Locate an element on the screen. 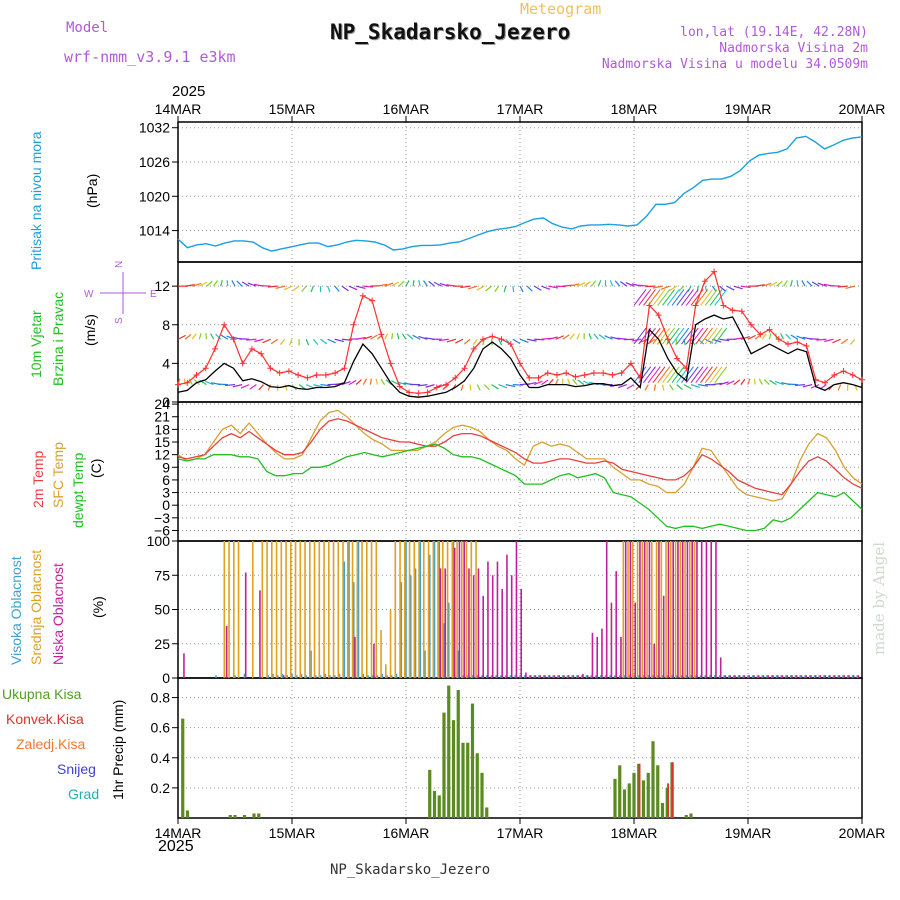 This screenshot has width=900, height=900. legend-konvek: Konvek.Kisa is located at coordinates (45, 719).